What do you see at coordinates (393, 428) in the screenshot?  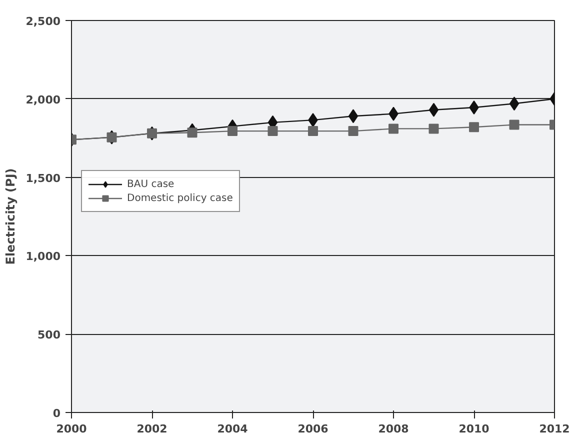 I see `x-tick-label: 2008` at bounding box center [393, 428].